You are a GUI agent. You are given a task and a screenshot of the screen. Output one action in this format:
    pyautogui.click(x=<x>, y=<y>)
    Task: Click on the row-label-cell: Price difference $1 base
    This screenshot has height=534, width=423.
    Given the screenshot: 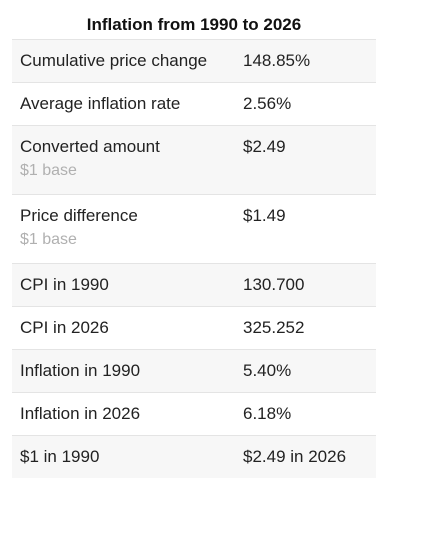 What is the action you would take?
    pyautogui.click(x=127, y=229)
    